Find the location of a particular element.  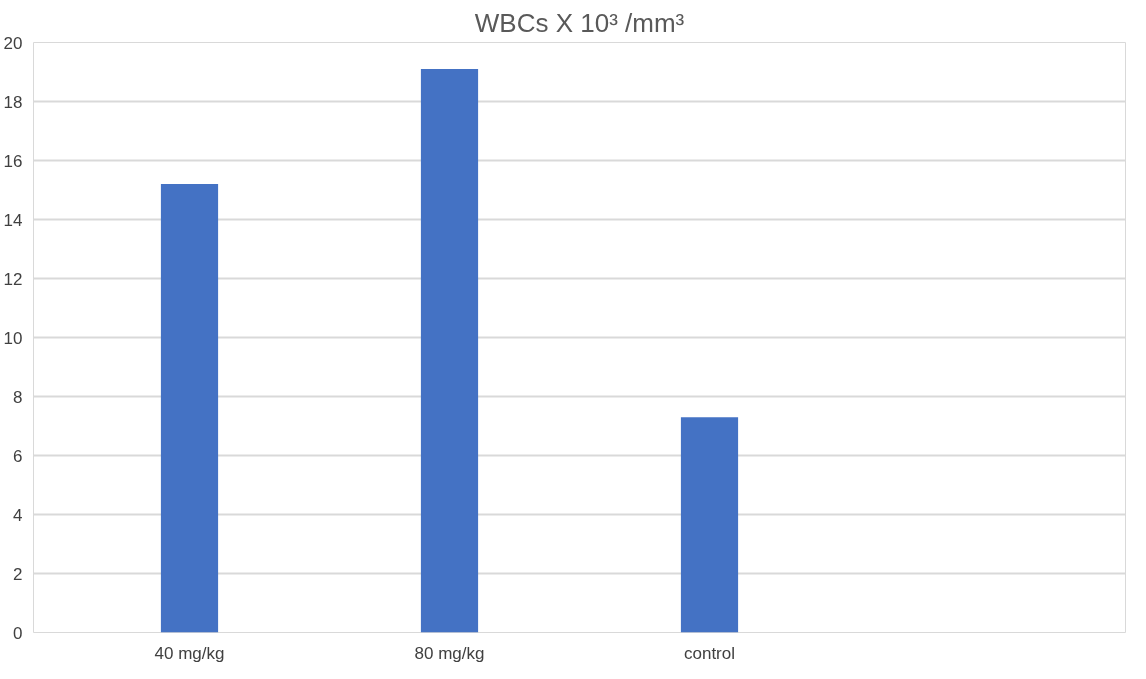

x-tick-label: 80 mg/kg is located at coordinates (449, 653).